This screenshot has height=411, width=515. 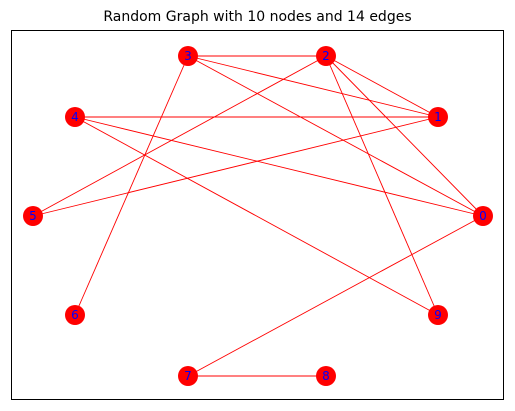 I want to click on node-label-0: 0, so click(x=483, y=216).